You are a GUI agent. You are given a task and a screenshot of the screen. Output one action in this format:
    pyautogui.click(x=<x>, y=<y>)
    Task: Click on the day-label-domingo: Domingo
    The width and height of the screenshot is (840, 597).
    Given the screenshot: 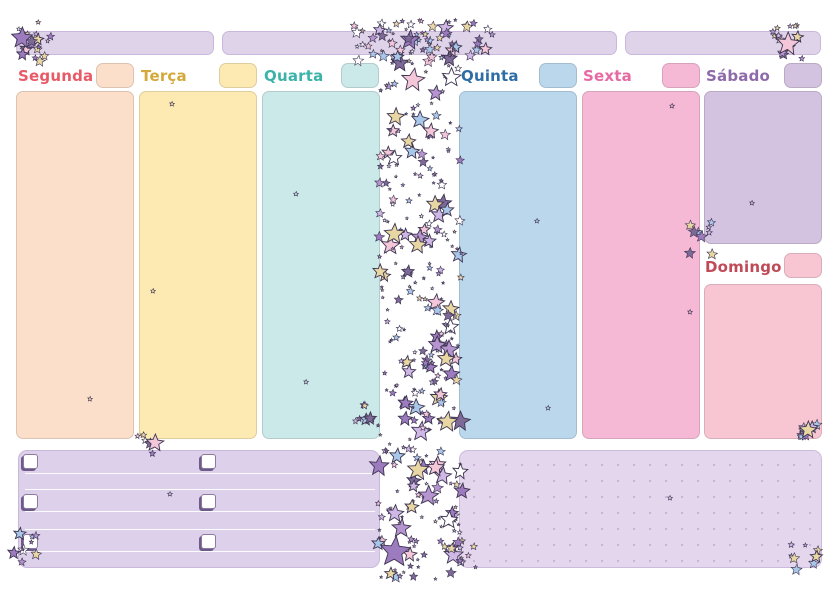 What is the action you would take?
    pyautogui.click(x=743, y=267)
    